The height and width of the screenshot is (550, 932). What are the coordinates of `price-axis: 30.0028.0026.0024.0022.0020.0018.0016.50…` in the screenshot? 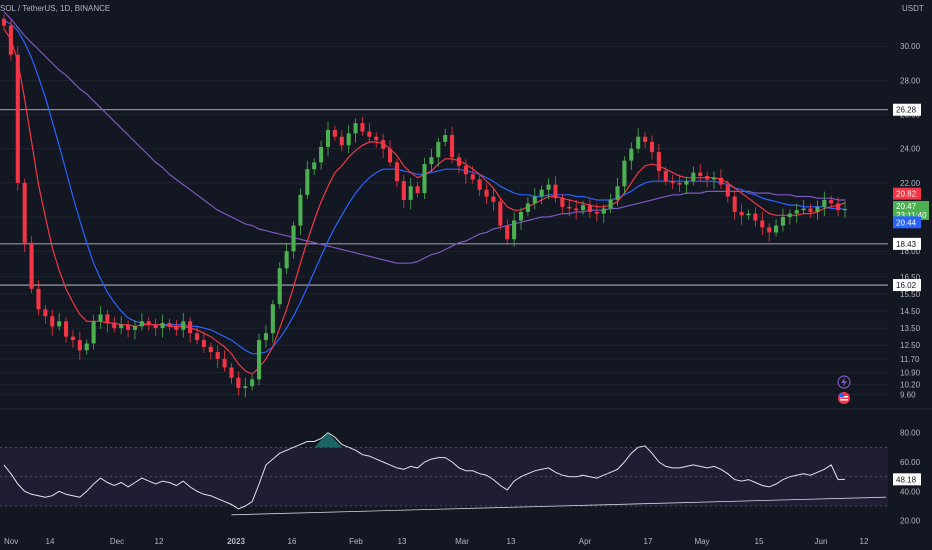 It's located at (910, 283).